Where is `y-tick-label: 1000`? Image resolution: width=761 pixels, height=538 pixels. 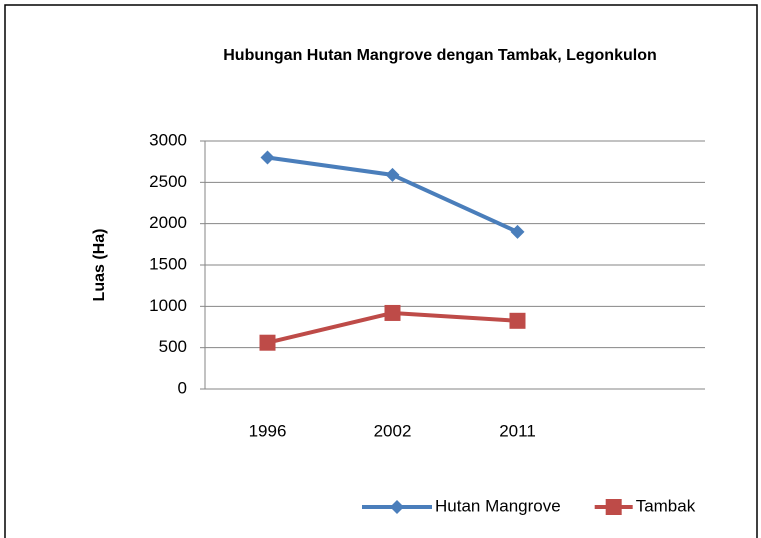 y-tick-label: 1000 is located at coordinates (168, 305).